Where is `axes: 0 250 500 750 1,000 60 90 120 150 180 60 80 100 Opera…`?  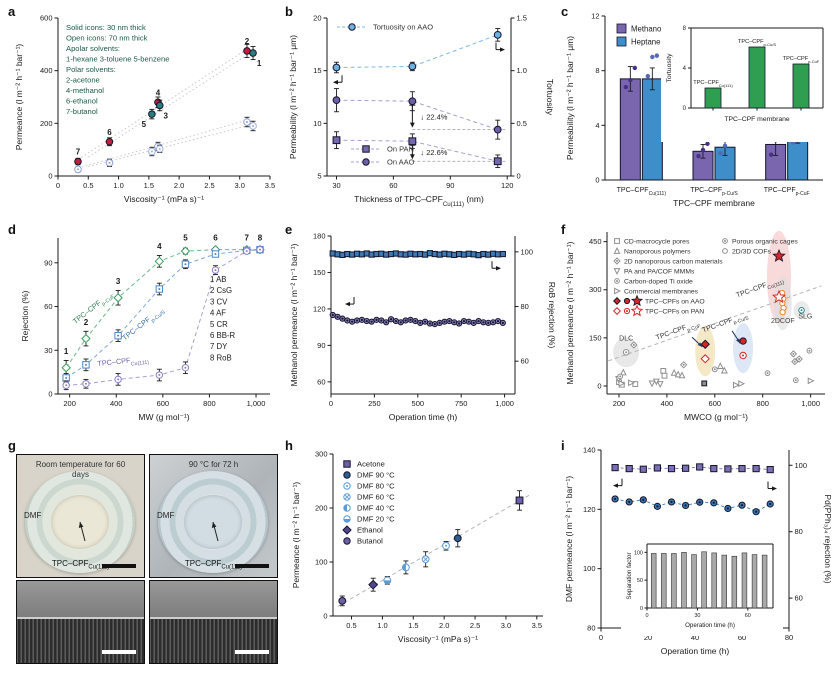 axes: 0 250 500 750 1,000 60 90 120 150 180 60 80 100 Opera… is located at coordinates (423, 327).